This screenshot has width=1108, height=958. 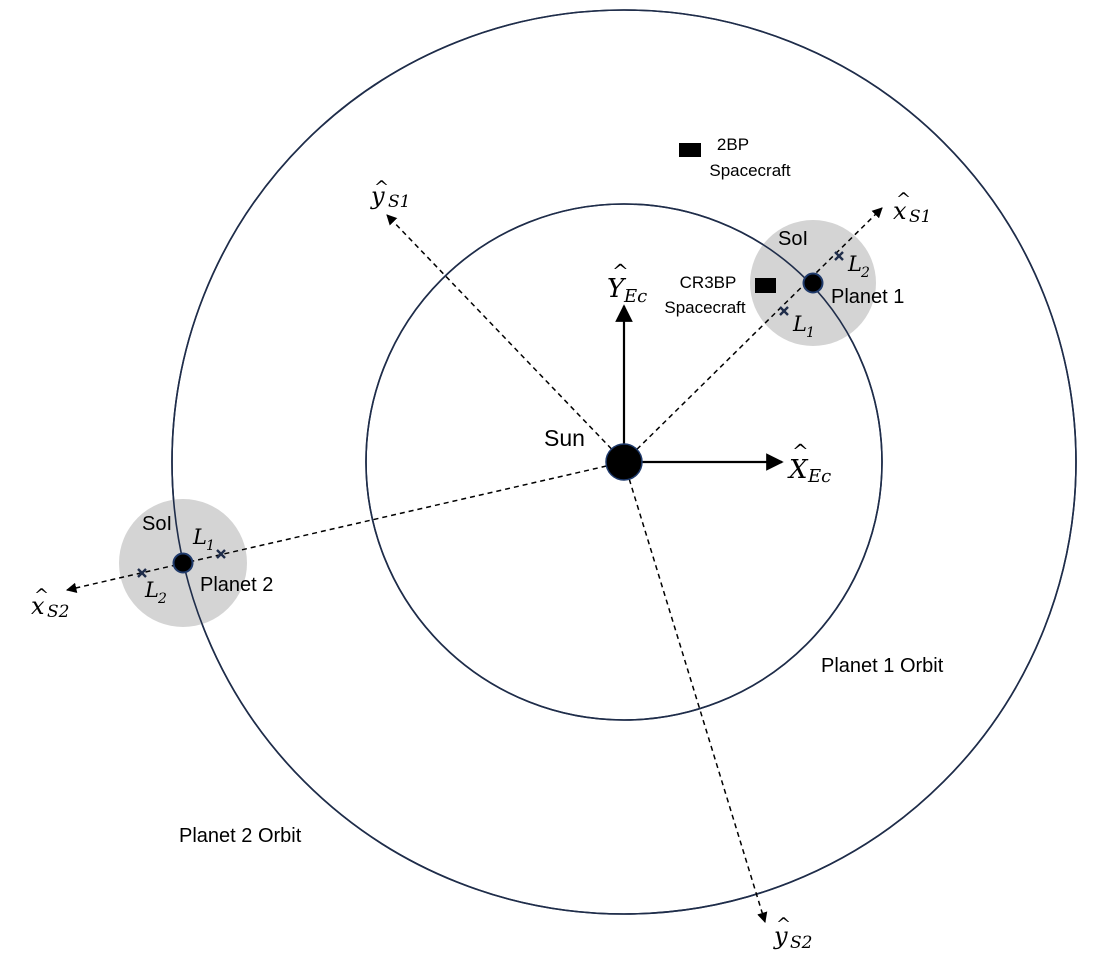 I want to click on x-ec-axis-label: ^ X Ec, so click(x=809, y=463).